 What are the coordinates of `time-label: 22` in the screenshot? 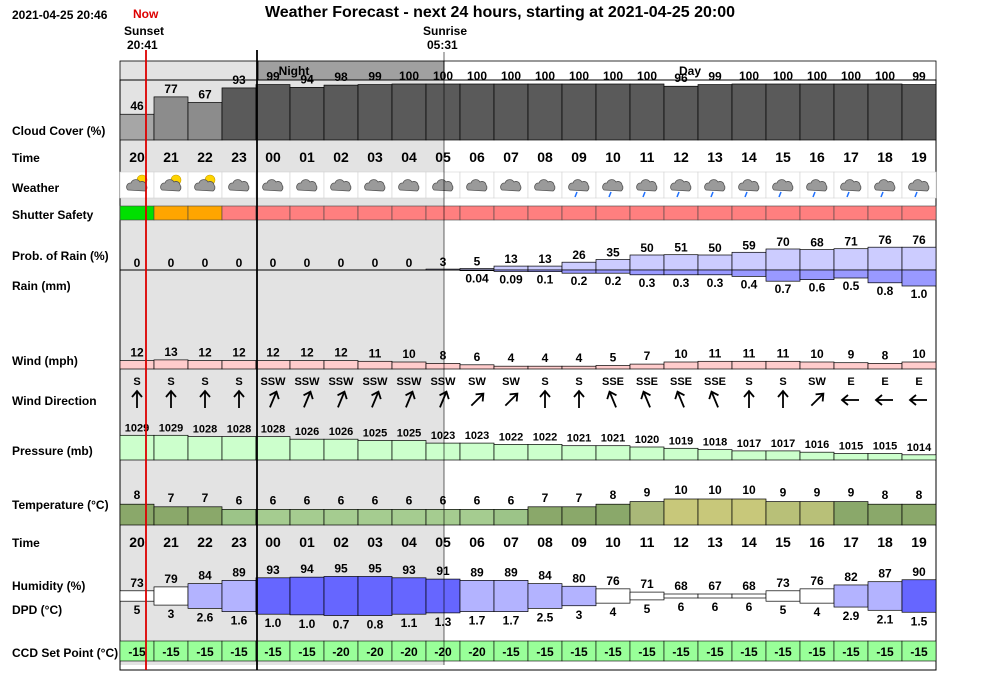 It's located at (205, 157).